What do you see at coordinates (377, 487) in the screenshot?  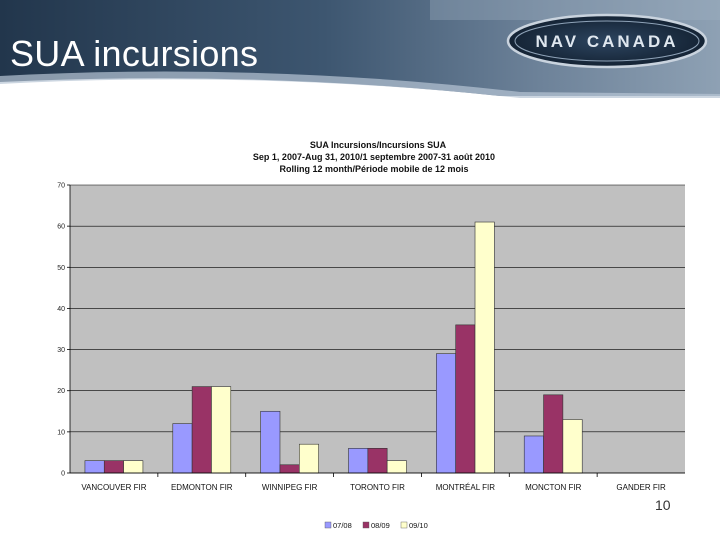 I see `x-tick-label: TORONTO FIR` at bounding box center [377, 487].